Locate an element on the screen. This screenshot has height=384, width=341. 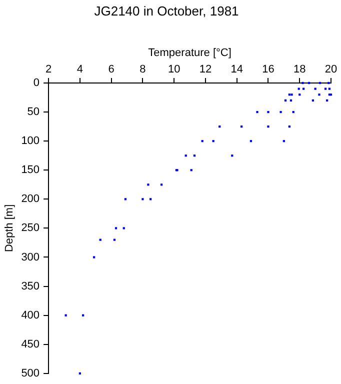
y-tick-label: 50 is located at coordinates (33, 112).